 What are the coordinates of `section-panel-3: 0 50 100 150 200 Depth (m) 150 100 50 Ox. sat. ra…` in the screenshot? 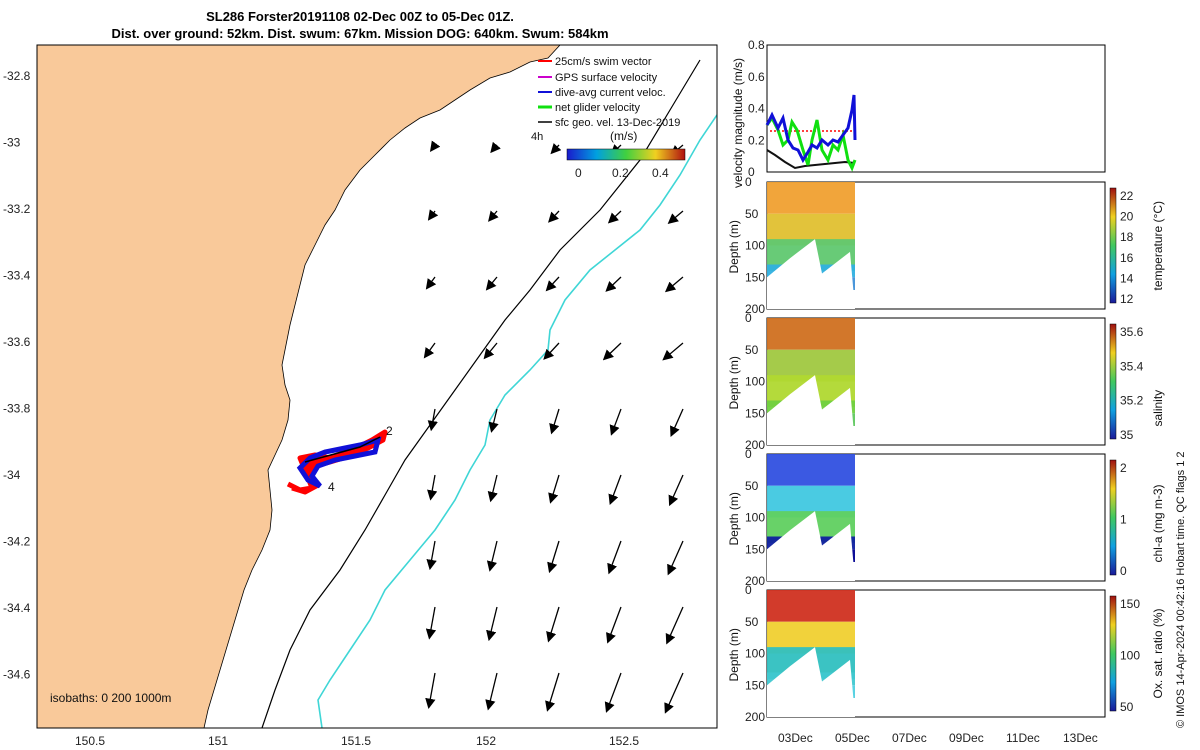 It's located at (946, 653).